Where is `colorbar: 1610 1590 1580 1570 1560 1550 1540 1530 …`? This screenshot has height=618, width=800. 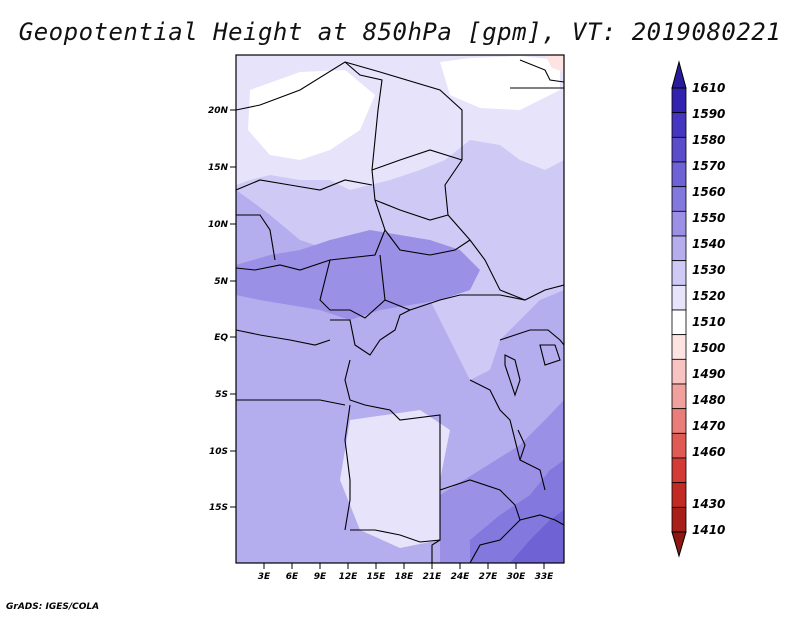
colorbar: 1610 1590 1580 1570 1560 1550 1540 1530 … is located at coordinates (698, 309).